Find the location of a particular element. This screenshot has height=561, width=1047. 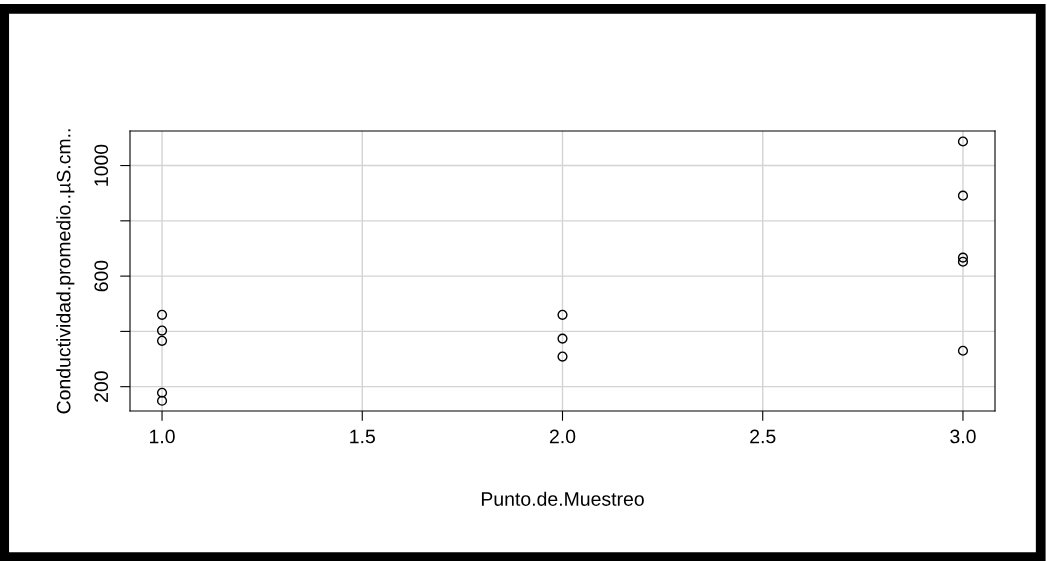

y-tick-label: 1000 is located at coordinates (101, 165).